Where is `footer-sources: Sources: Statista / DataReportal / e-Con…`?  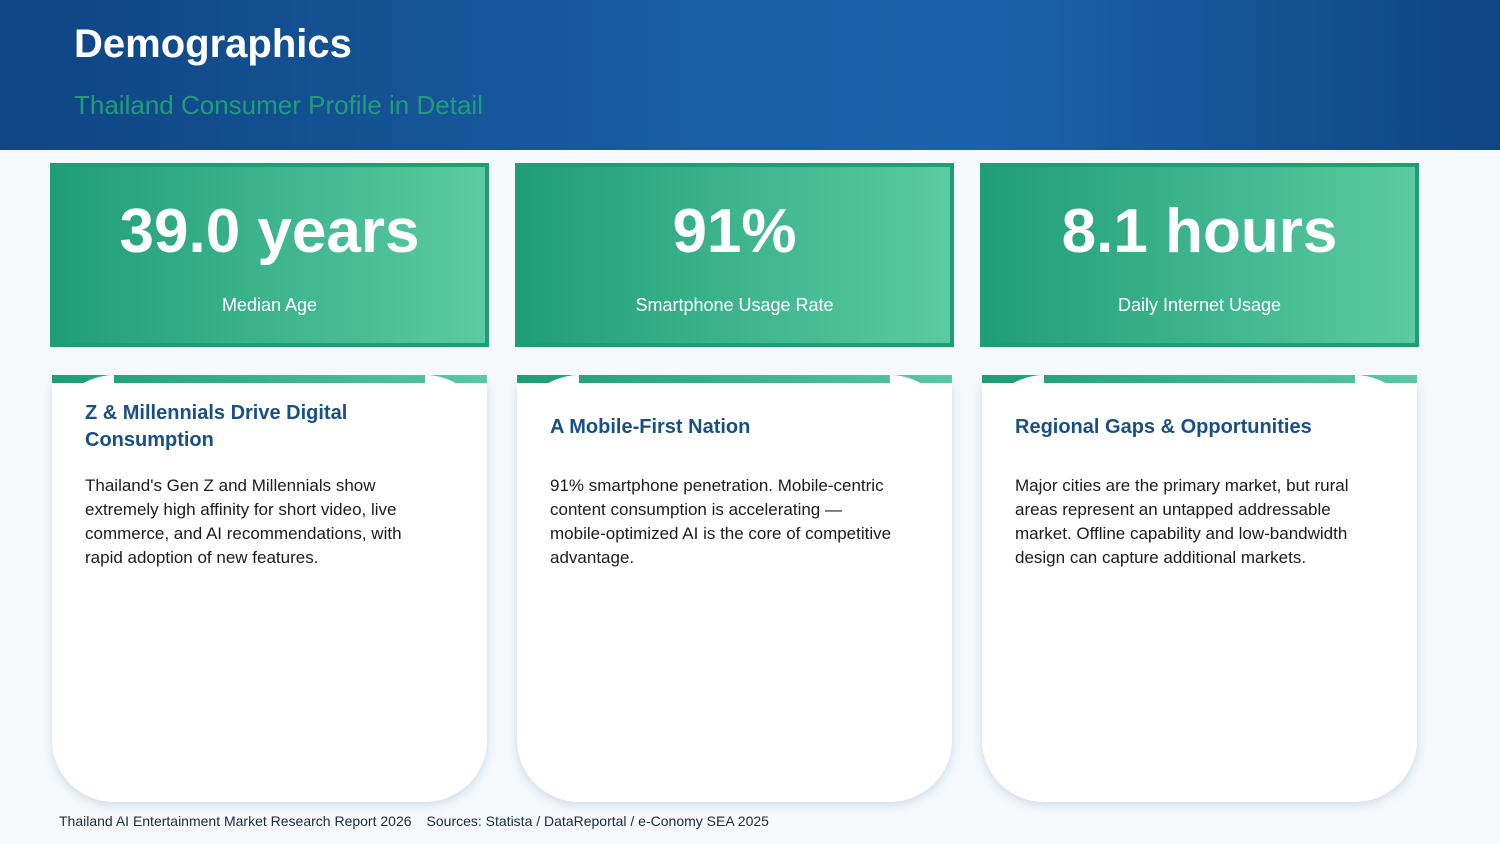 footer-sources: Sources: Statista / DataReportal / e-Con… is located at coordinates (597, 821).